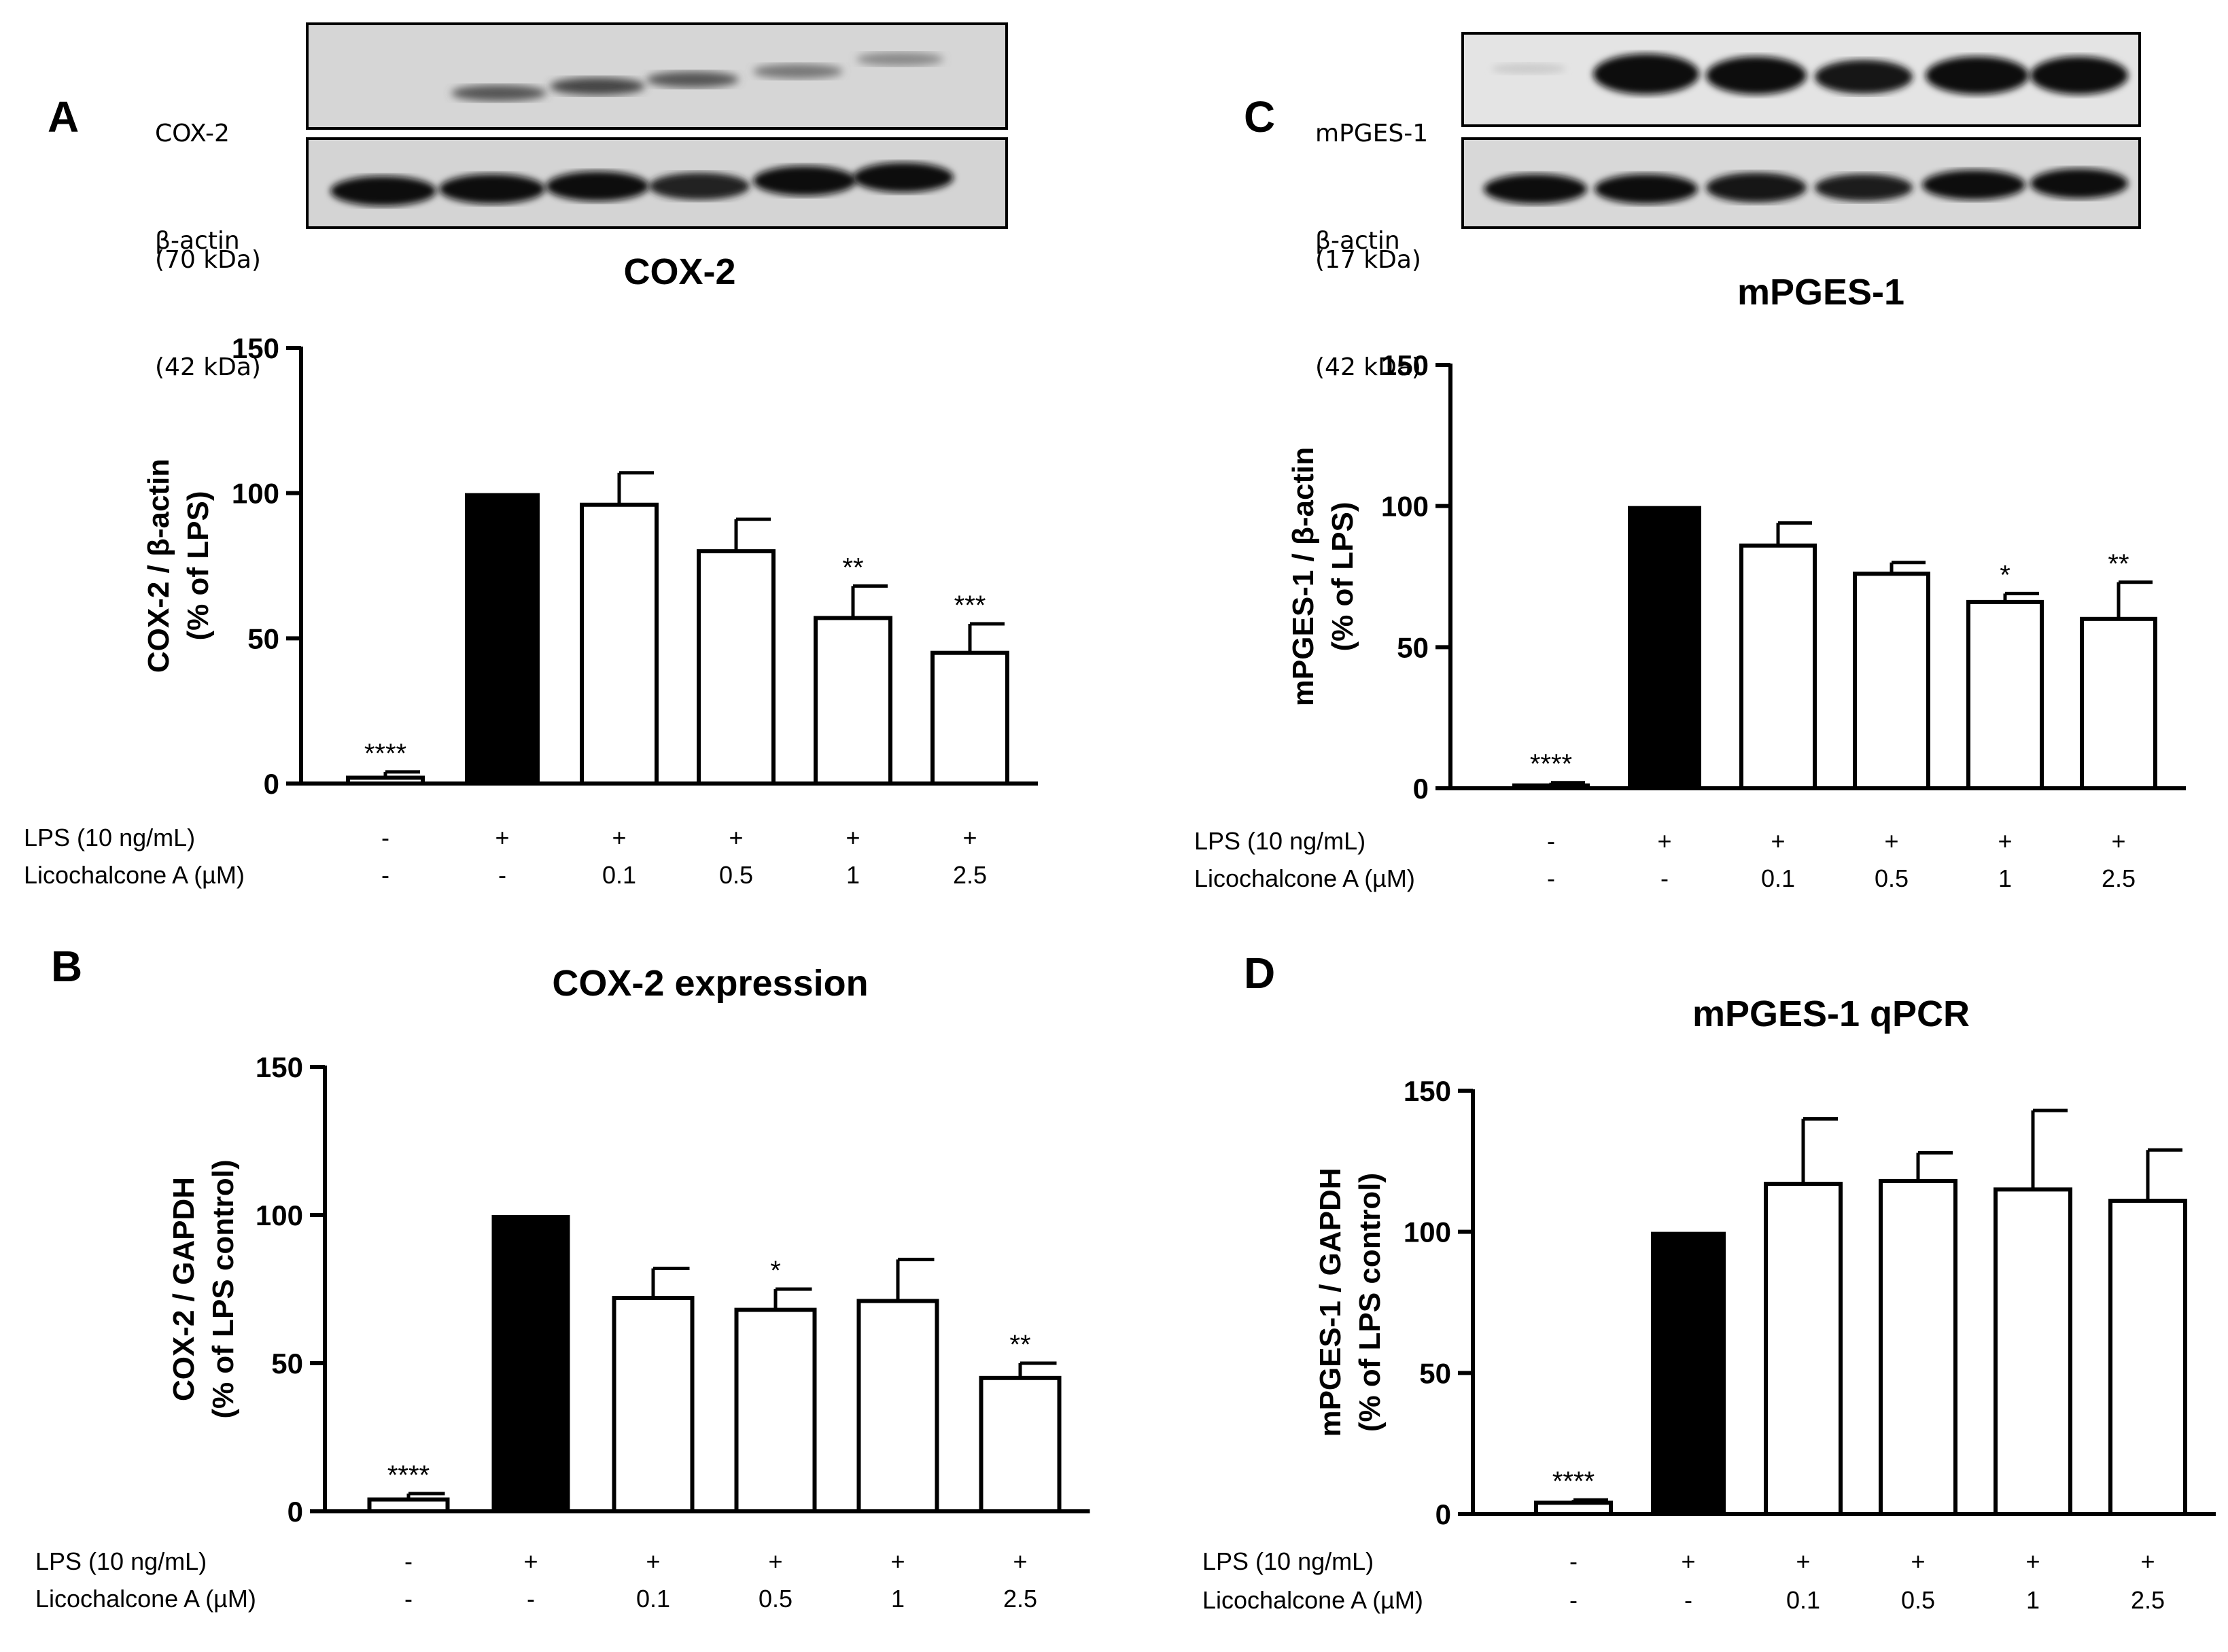 This screenshot has height=1652, width=2228. Describe the element at coordinates (1551, 764) in the screenshot. I see `significance-marker: ****` at that location.